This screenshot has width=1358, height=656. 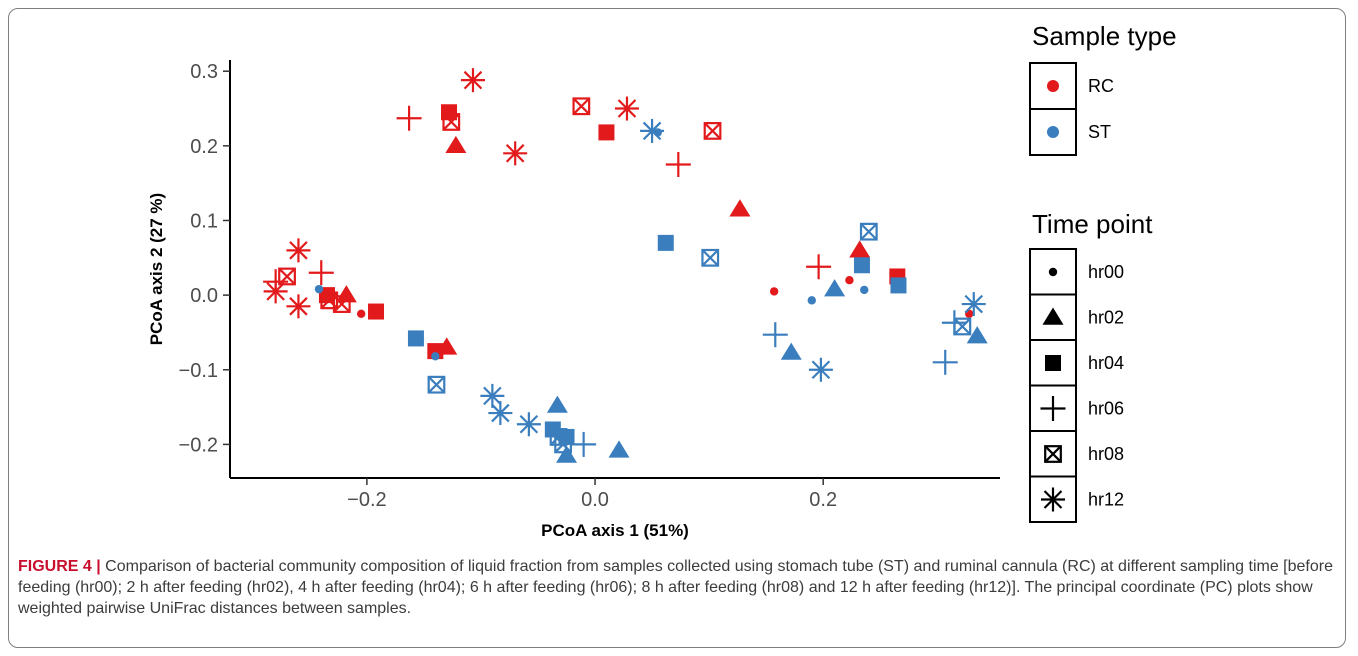 I want to click on x-tick-label: −0.2, so click(x=366, y=500).